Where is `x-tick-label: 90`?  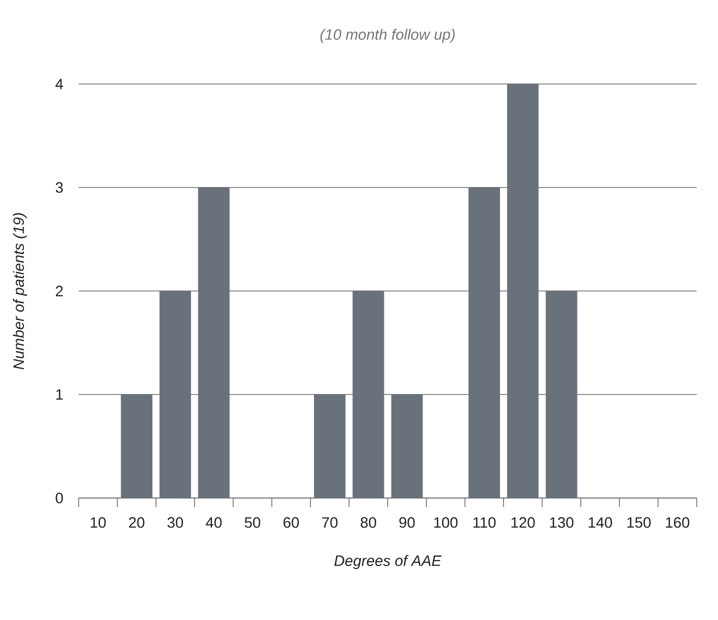 x-tick-label: 90 is located at coordinates (407, 522).